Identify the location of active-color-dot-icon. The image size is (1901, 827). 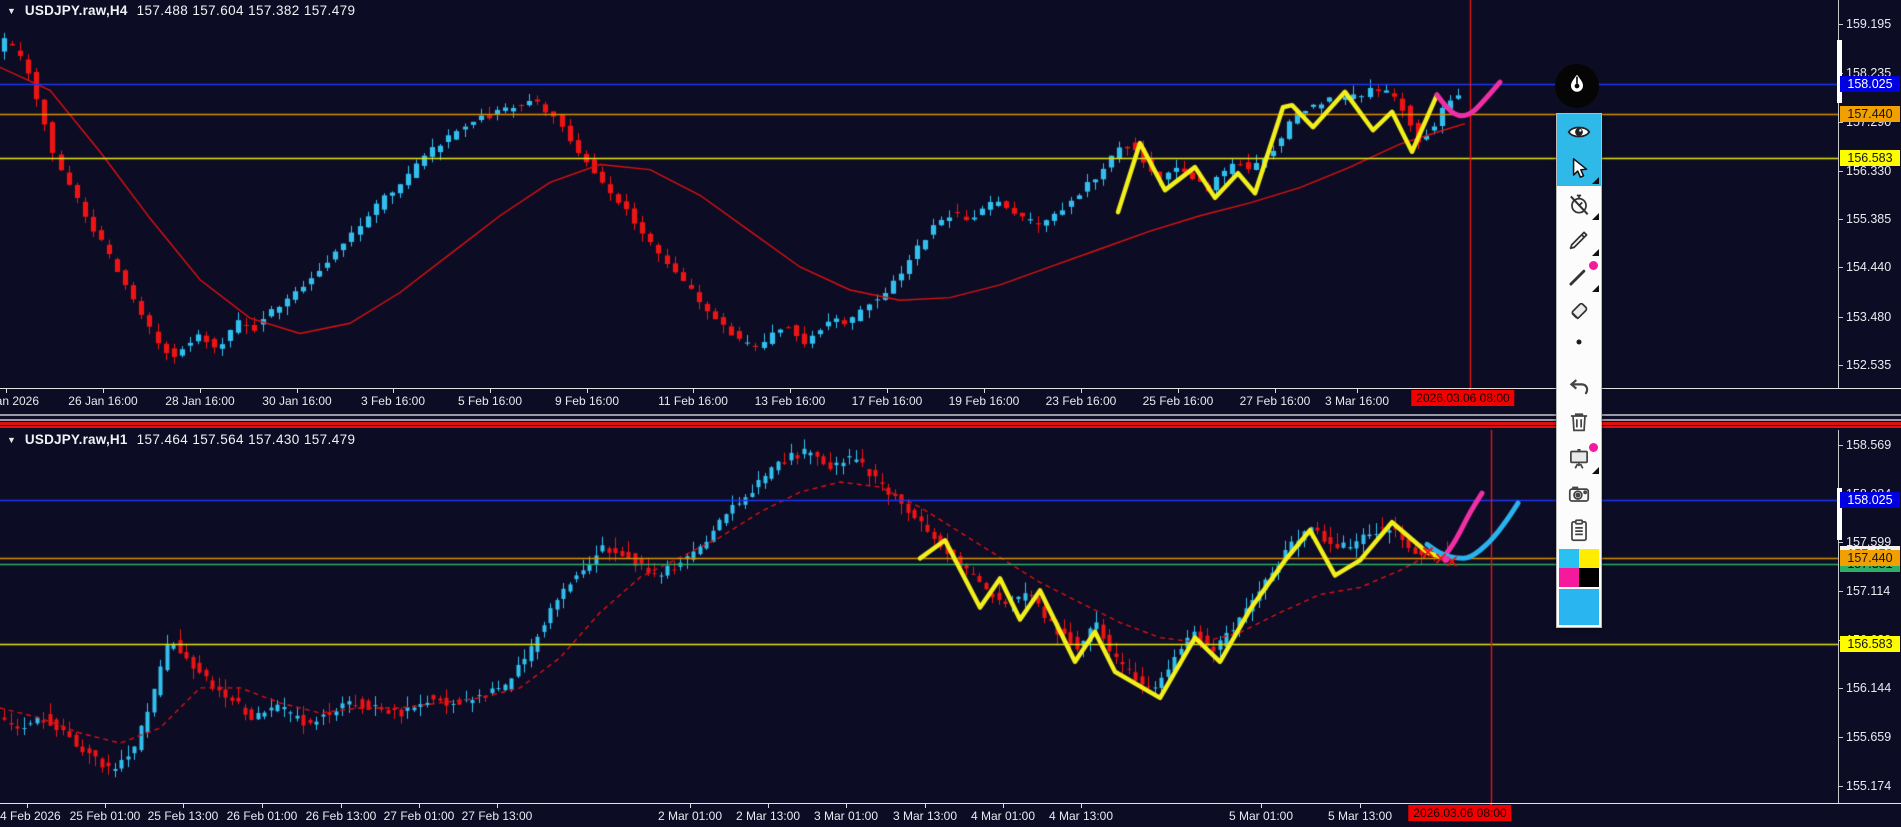
(1593, 447).